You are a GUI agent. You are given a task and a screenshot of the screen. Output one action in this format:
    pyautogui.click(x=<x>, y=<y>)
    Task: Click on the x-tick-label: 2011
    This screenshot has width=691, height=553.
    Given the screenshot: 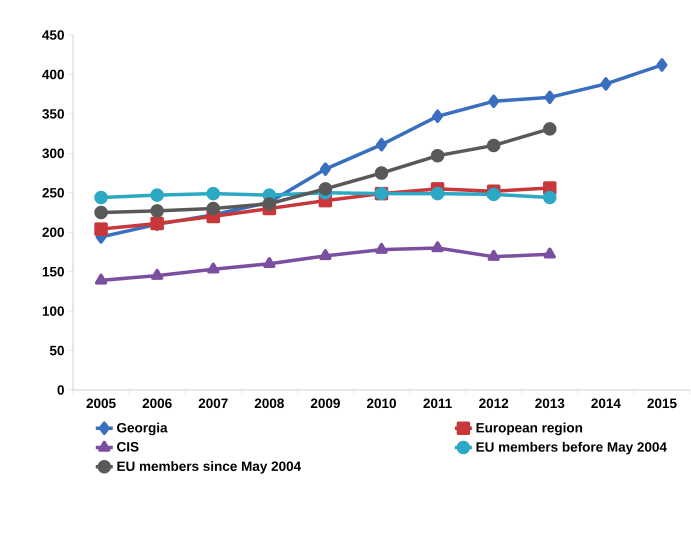 What is the action you would take?
    pyautogui.click(x=437, y=403)
    